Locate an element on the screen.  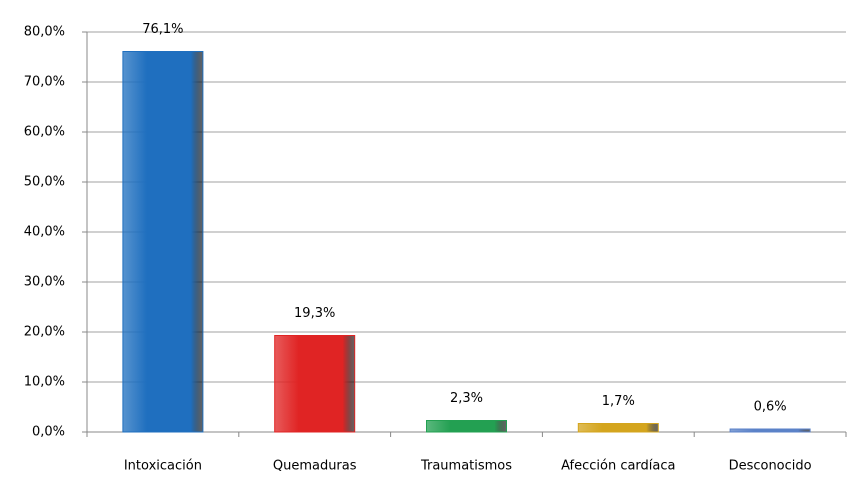
y-tick-label: 20,0% is located at coordinates (44, 332).